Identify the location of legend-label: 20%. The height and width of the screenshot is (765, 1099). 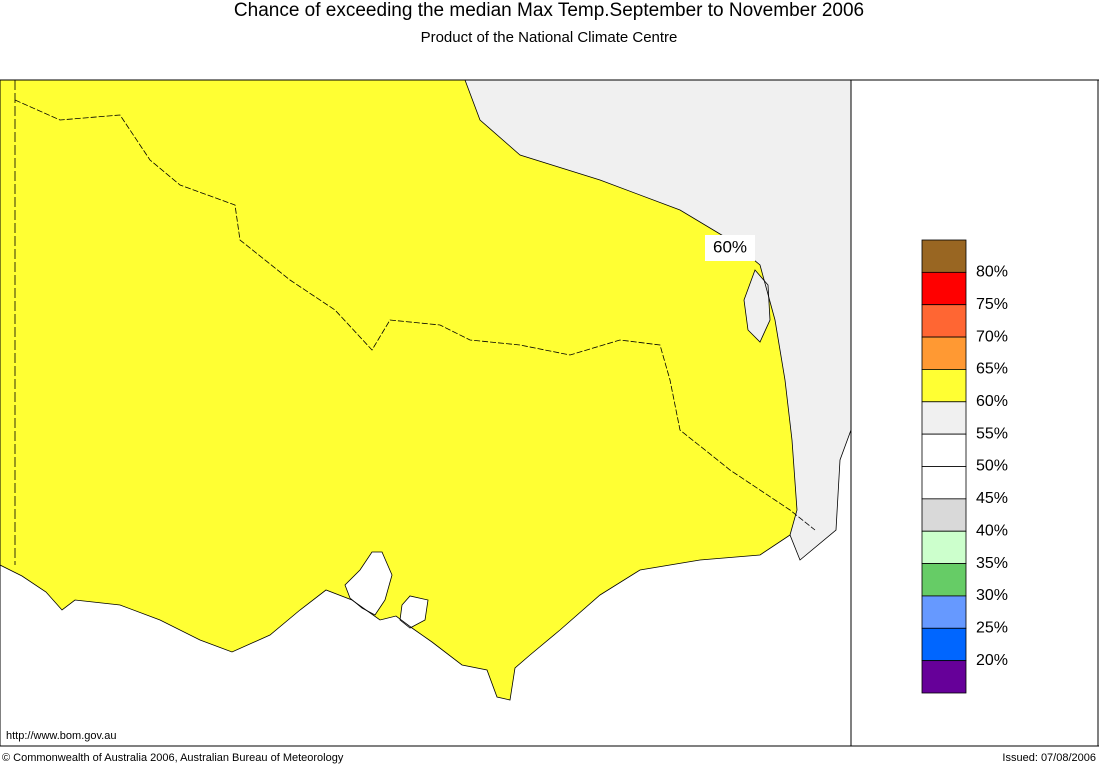
(992, 660).